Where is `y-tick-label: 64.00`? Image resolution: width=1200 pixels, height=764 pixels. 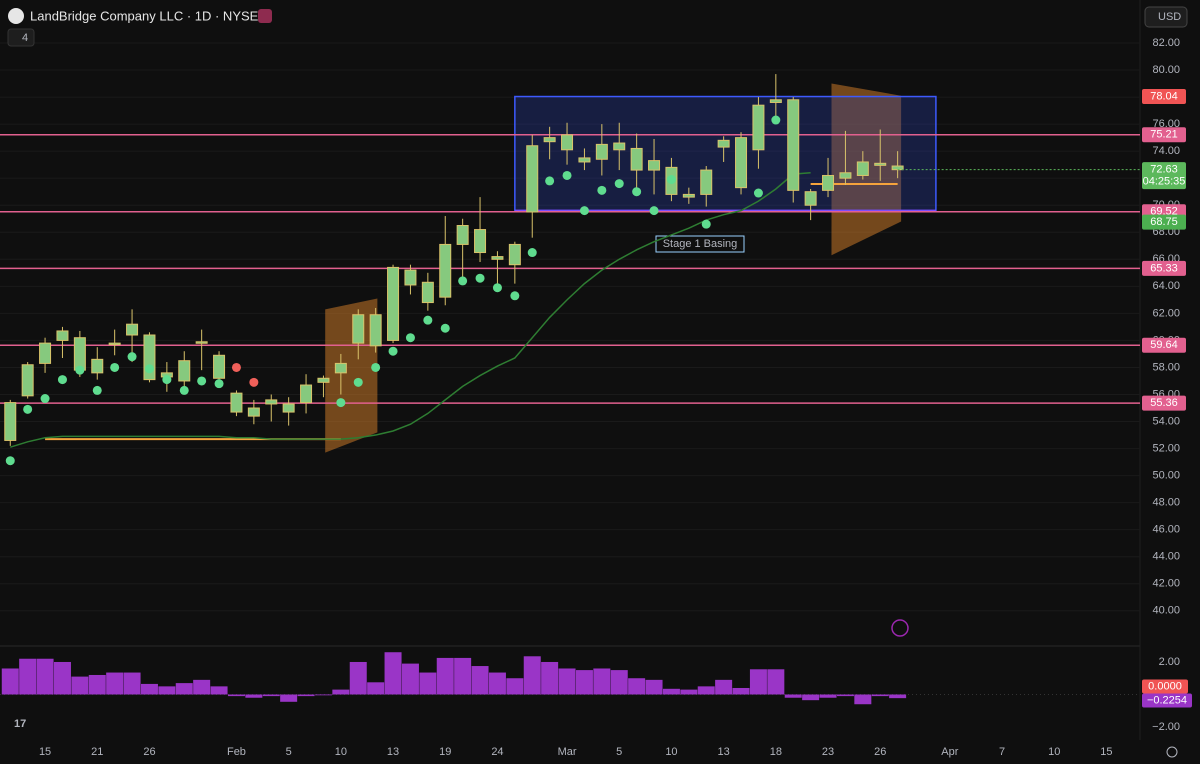 y-tick-label: 64.00 is located at coordinates (1166, 286).